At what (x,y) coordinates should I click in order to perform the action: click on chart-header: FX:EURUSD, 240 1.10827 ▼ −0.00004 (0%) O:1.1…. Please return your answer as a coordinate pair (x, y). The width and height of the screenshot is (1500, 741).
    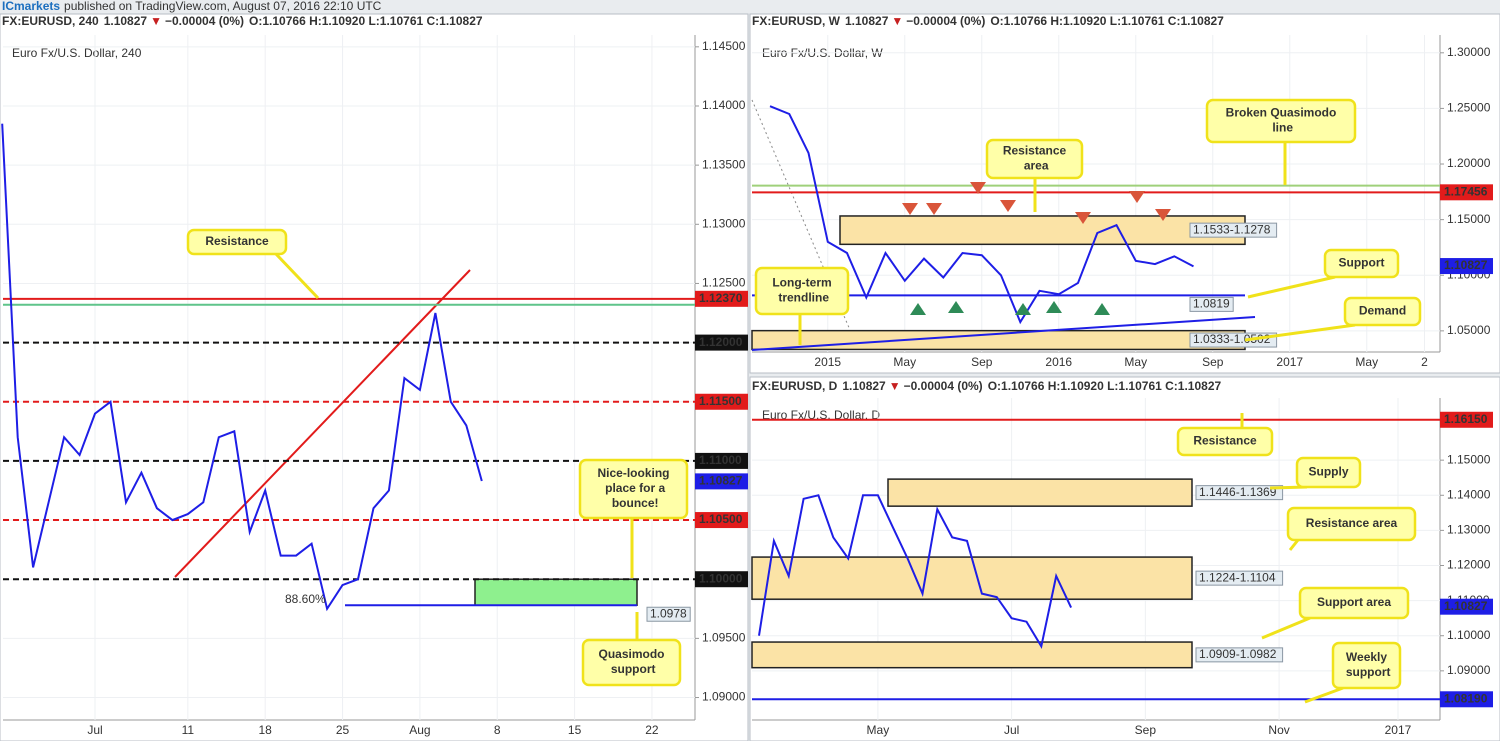
    Looking at the image, I should click on (242, 21).